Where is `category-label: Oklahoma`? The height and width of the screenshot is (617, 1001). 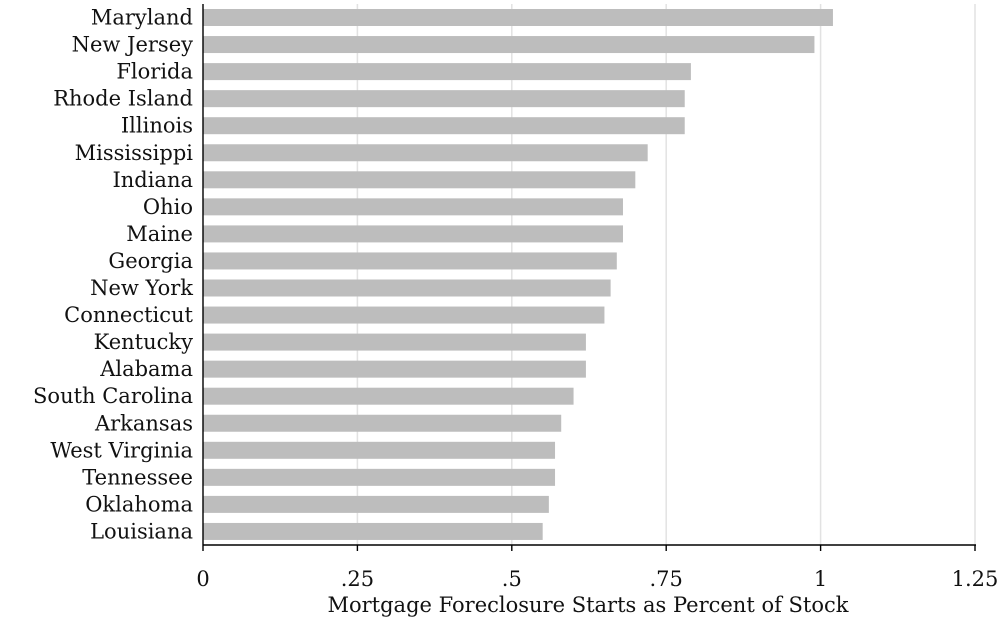 category-label: Oklahoma is located at coordinates (139, 504).